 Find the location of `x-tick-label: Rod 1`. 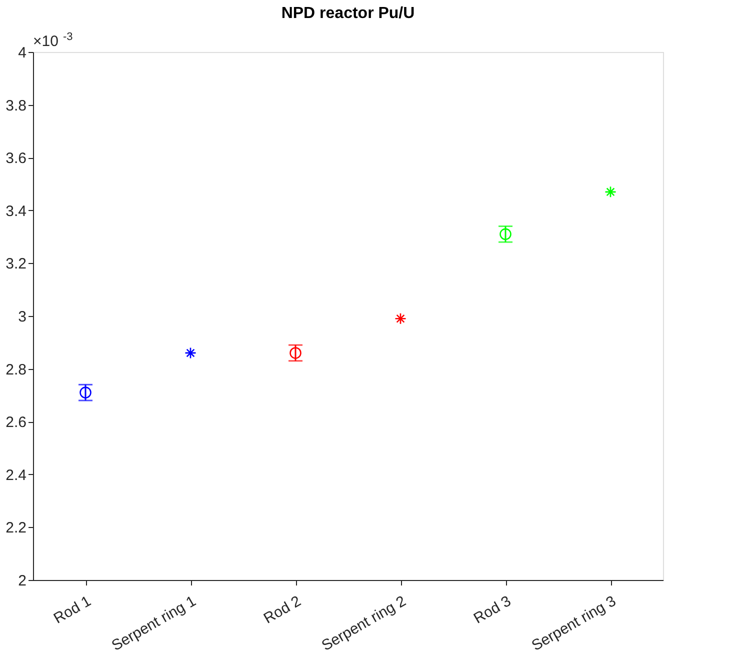

x-tick-label: Rod 1 is located at coordinates (72, 610).